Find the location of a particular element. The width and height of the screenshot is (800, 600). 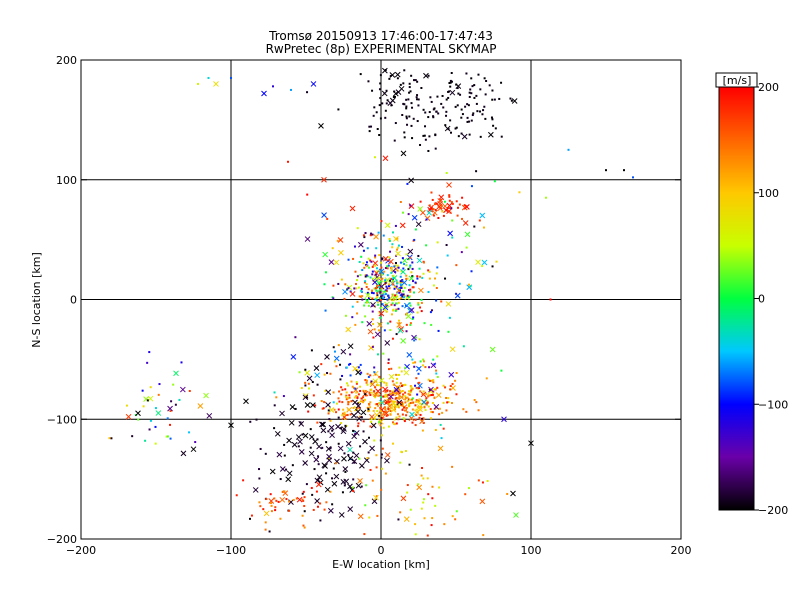

y-tick-label: 100 is located at coordinates (66, 180).